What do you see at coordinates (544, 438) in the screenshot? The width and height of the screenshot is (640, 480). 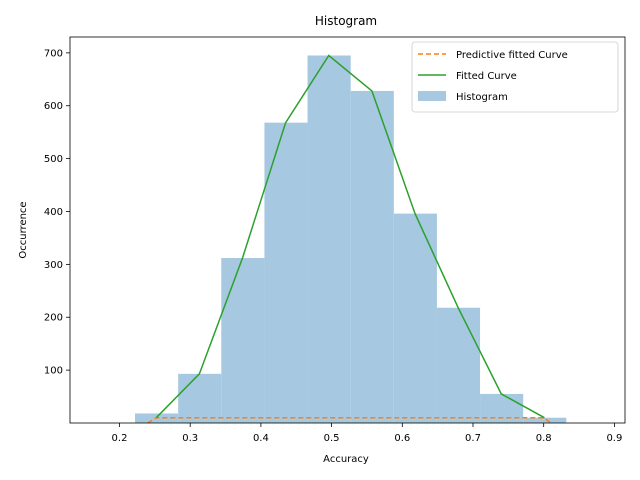 I see `x-tick-label: 0.8` at bounding box center [544, 438].